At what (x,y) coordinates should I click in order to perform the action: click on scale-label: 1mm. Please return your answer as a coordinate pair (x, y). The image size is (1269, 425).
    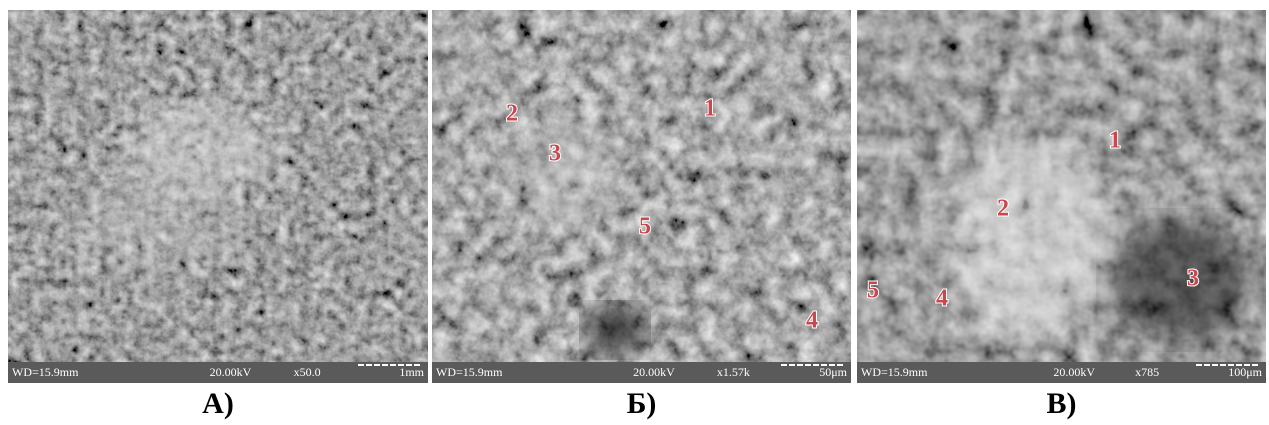
    Looking at the image, I should click on (411, 372).